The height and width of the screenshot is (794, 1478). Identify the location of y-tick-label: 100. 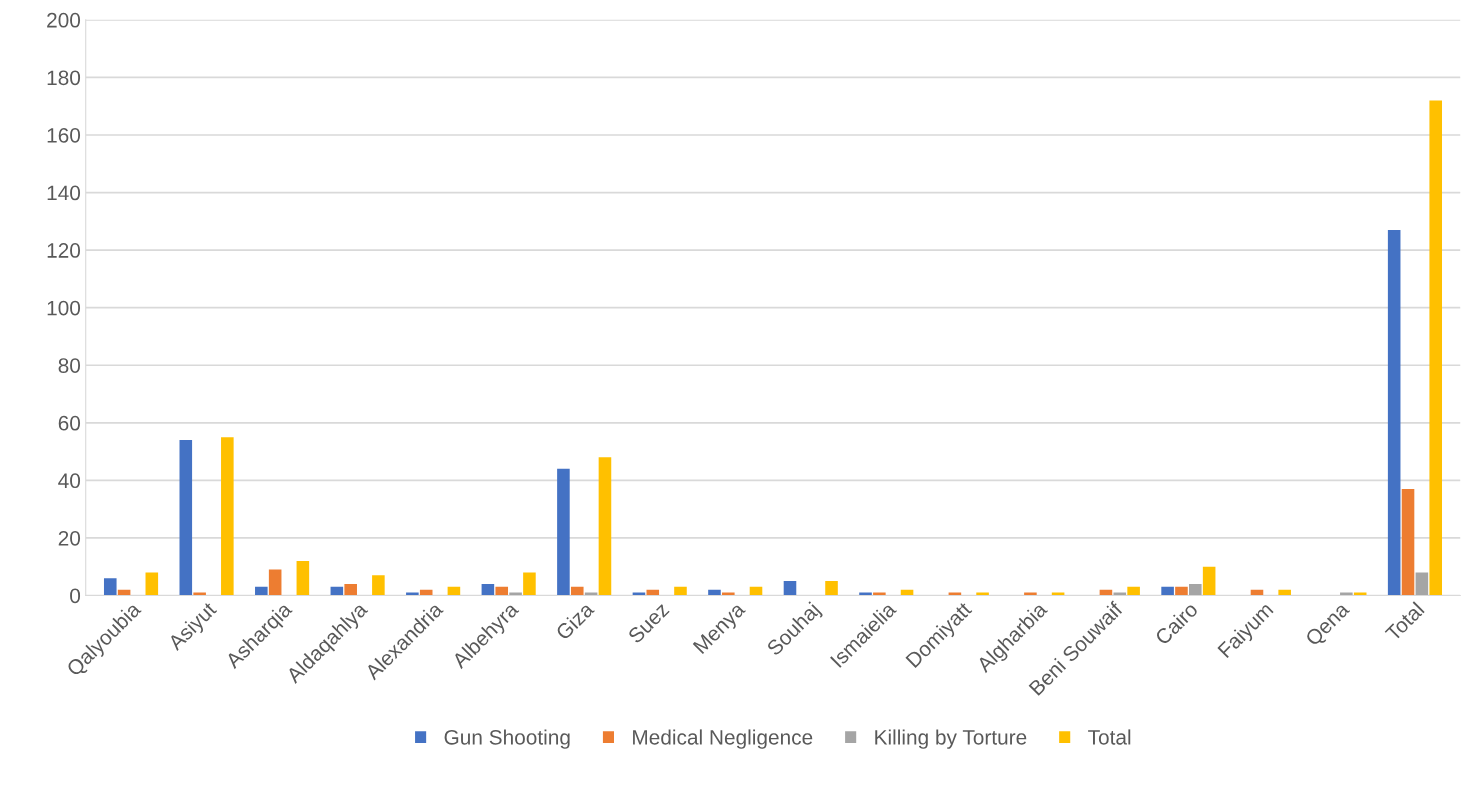
(64, 308).